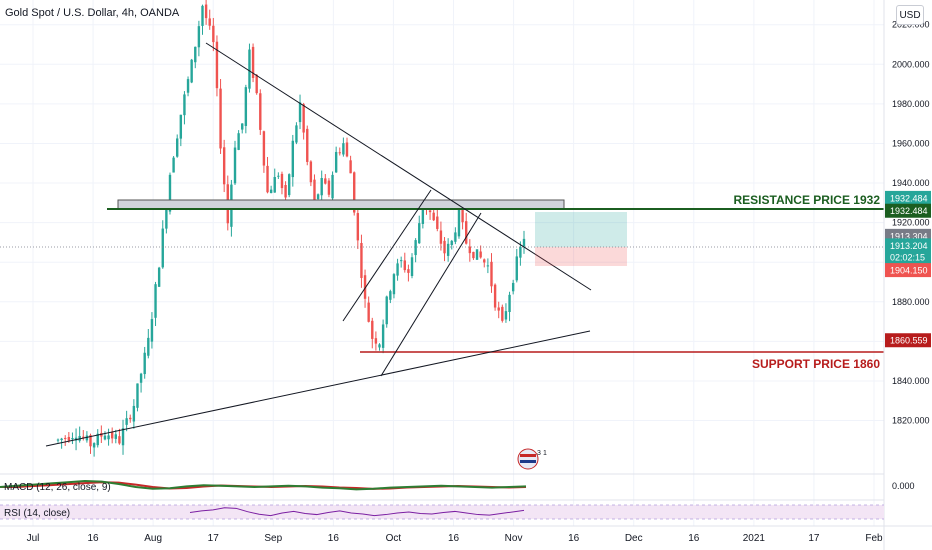  What do you see at coordinates (911, 421) in the screenshot?
I see `y-tick-label: 1820.000` at bounding box center [911, 421].